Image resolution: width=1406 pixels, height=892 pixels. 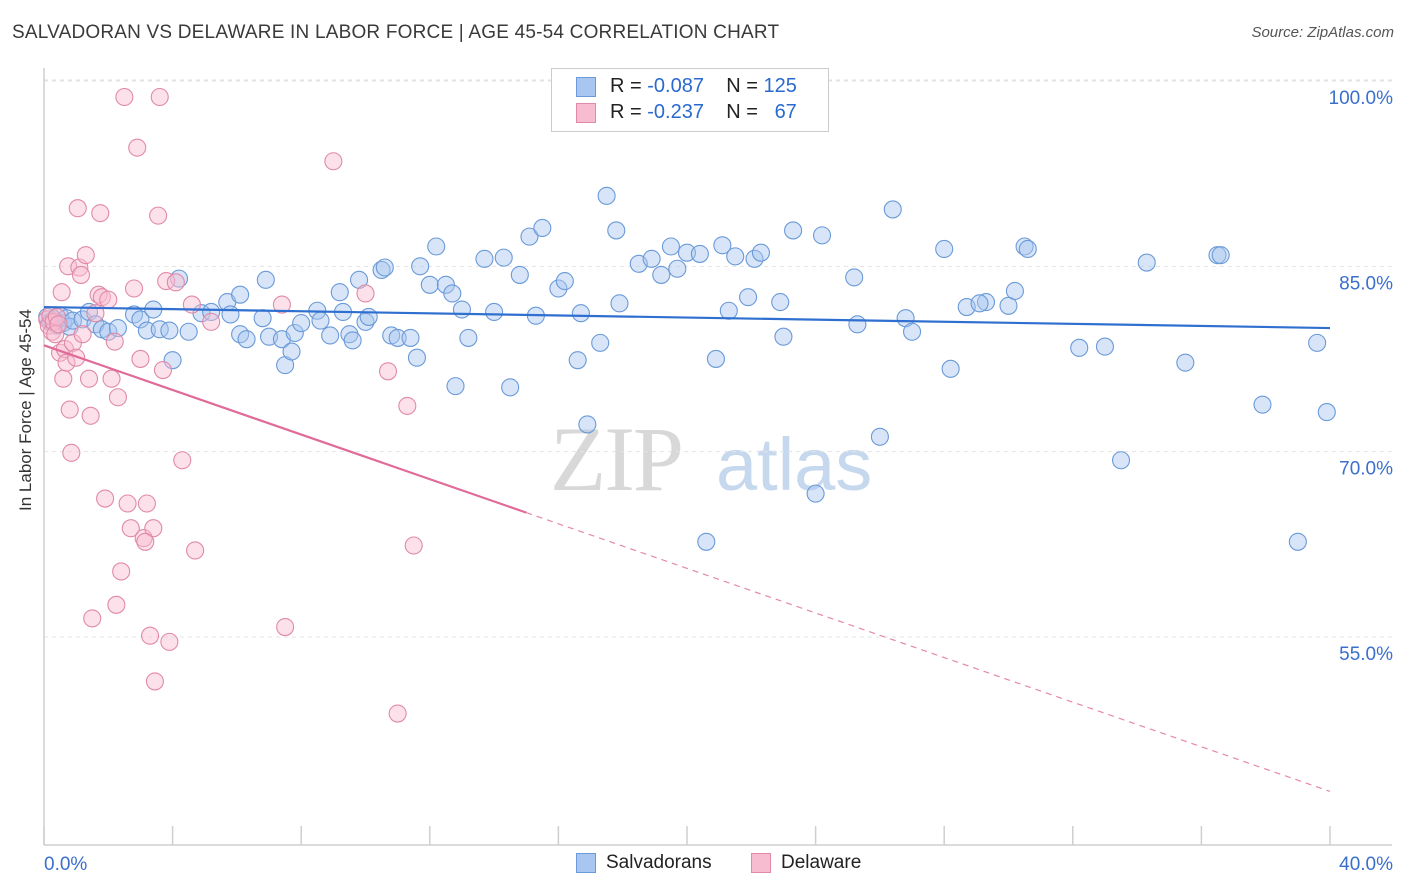 What do you see at coordinates (687, 317) in the screenshot?
I see `trend-line-salvadorans` at bounding box center [687, 317].